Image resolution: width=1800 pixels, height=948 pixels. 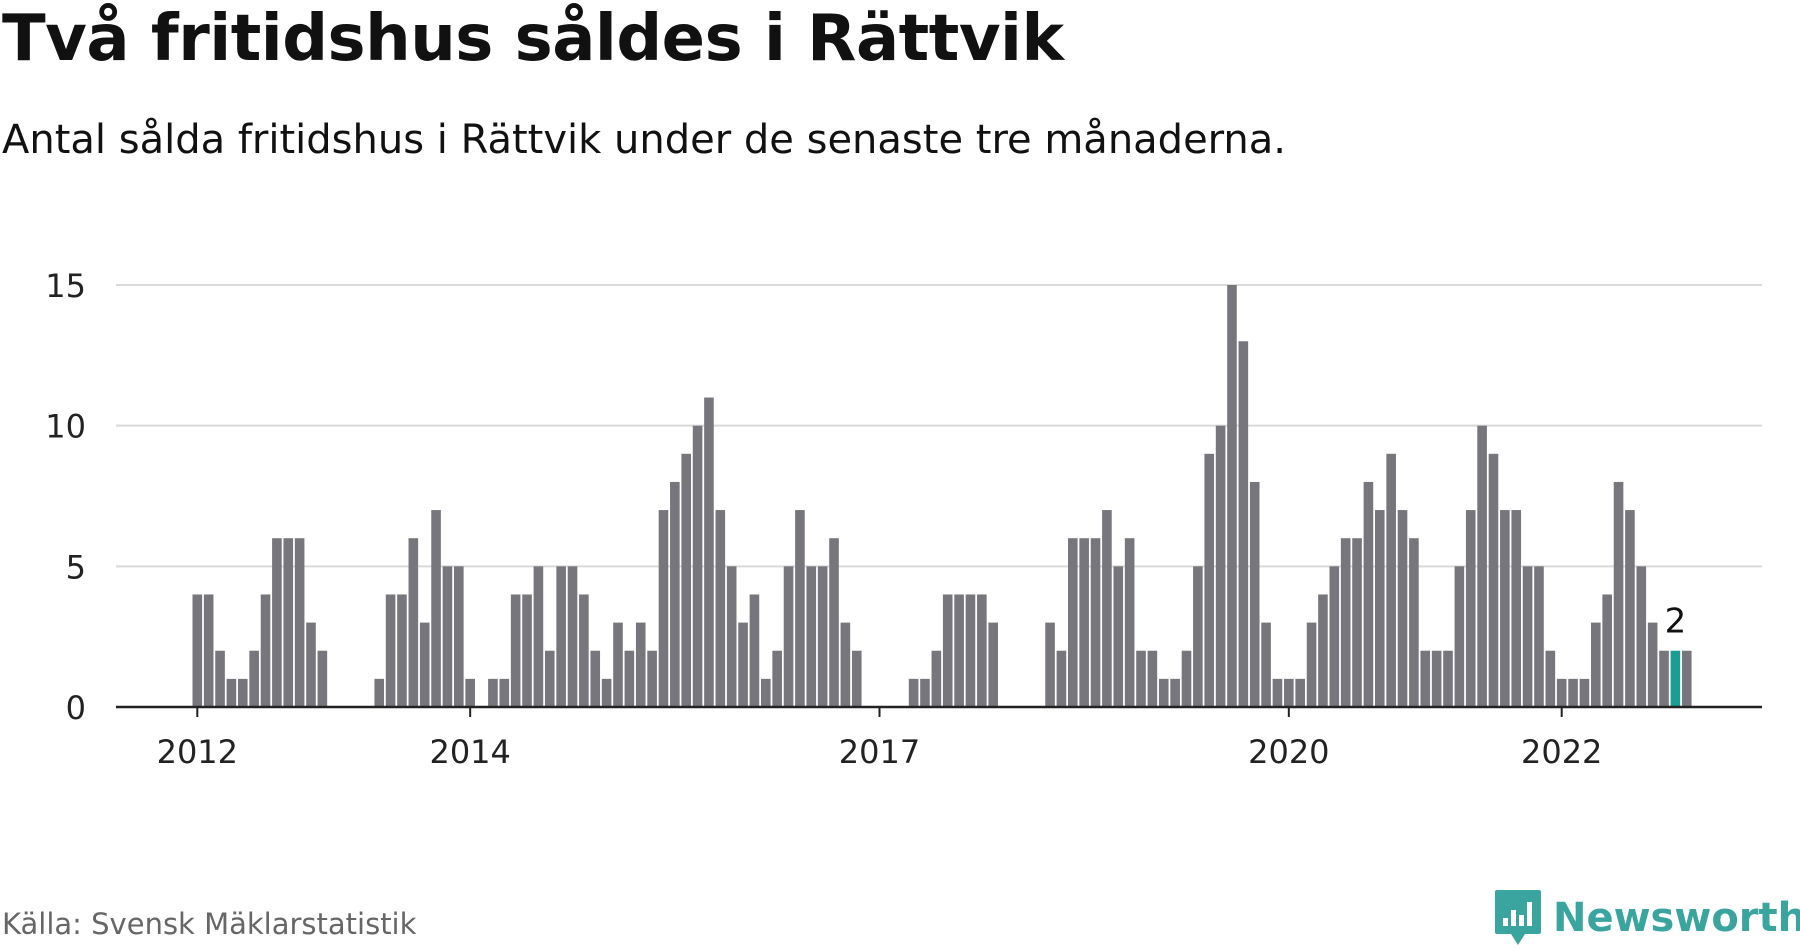 What do you see at coordinates (1676, 622) in the screenshot?
I see `highlight-data-label: 2` at bounding box center [1676, 622].